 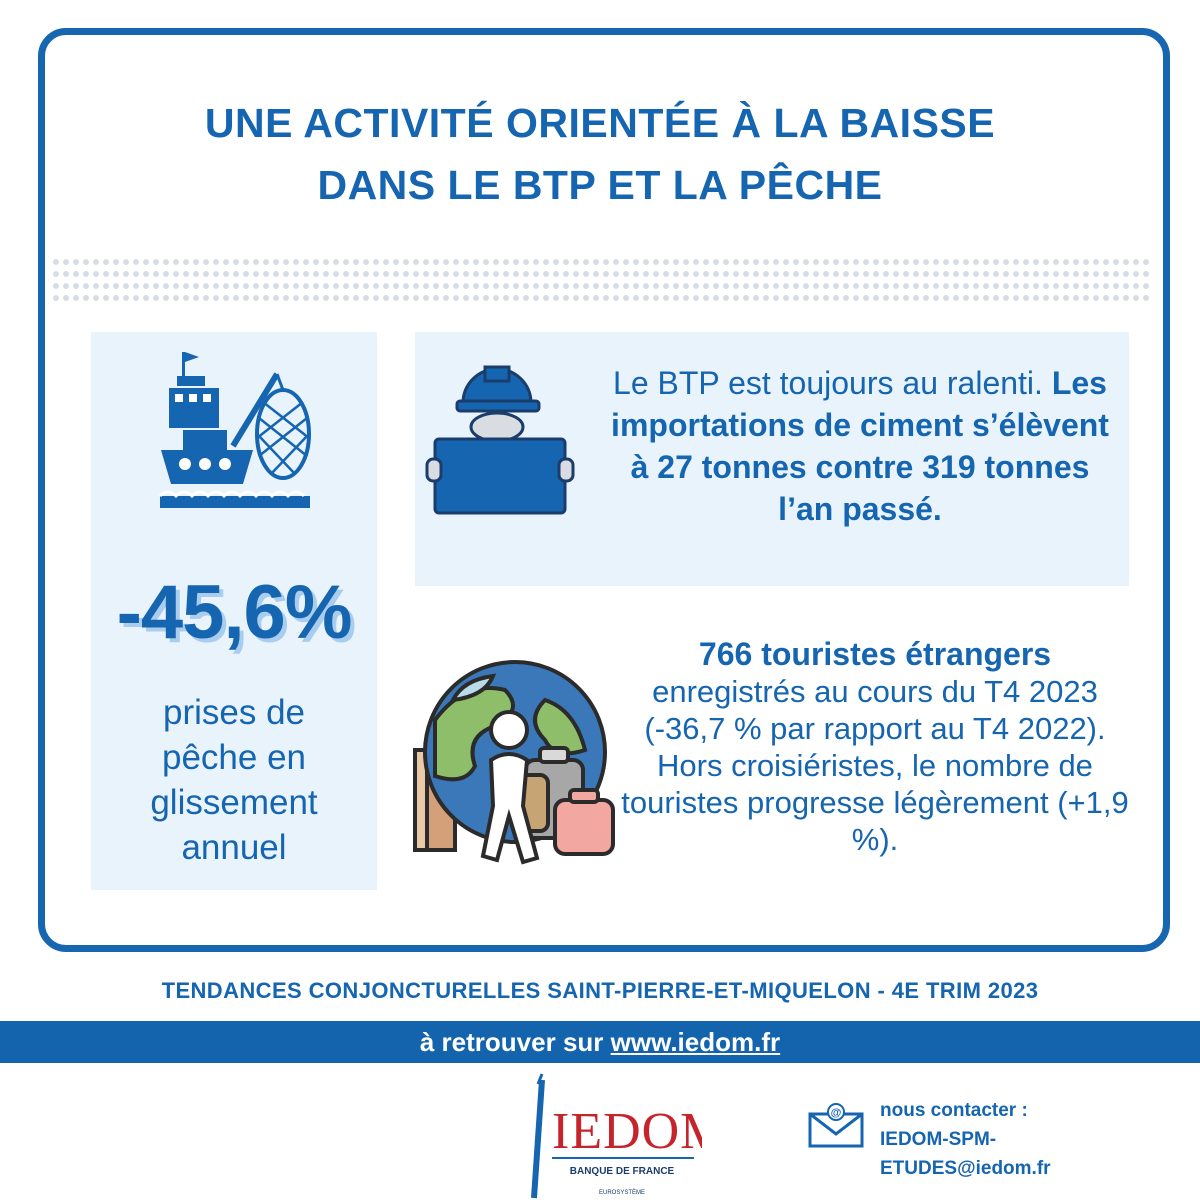 I want to click on fishing-value: -45,6%, so click(x=234, y=612).